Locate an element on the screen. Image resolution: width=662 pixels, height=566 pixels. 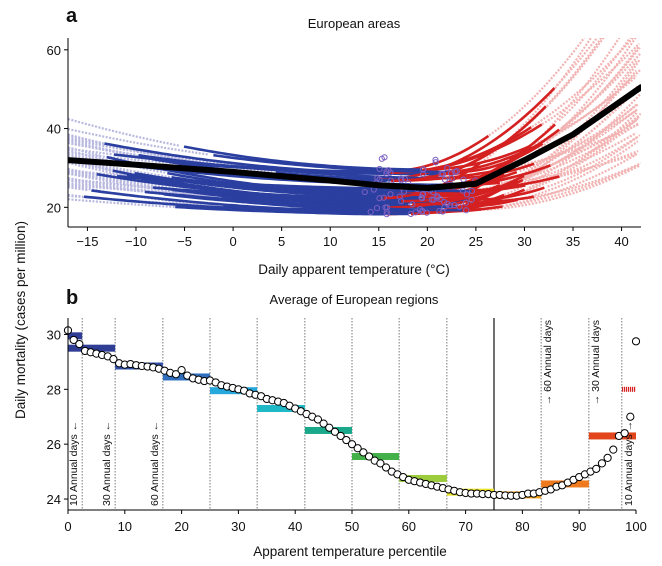
panel-a-x-axis-label: Daily apparent temperature (°C) is located at coordinates (353, 269).